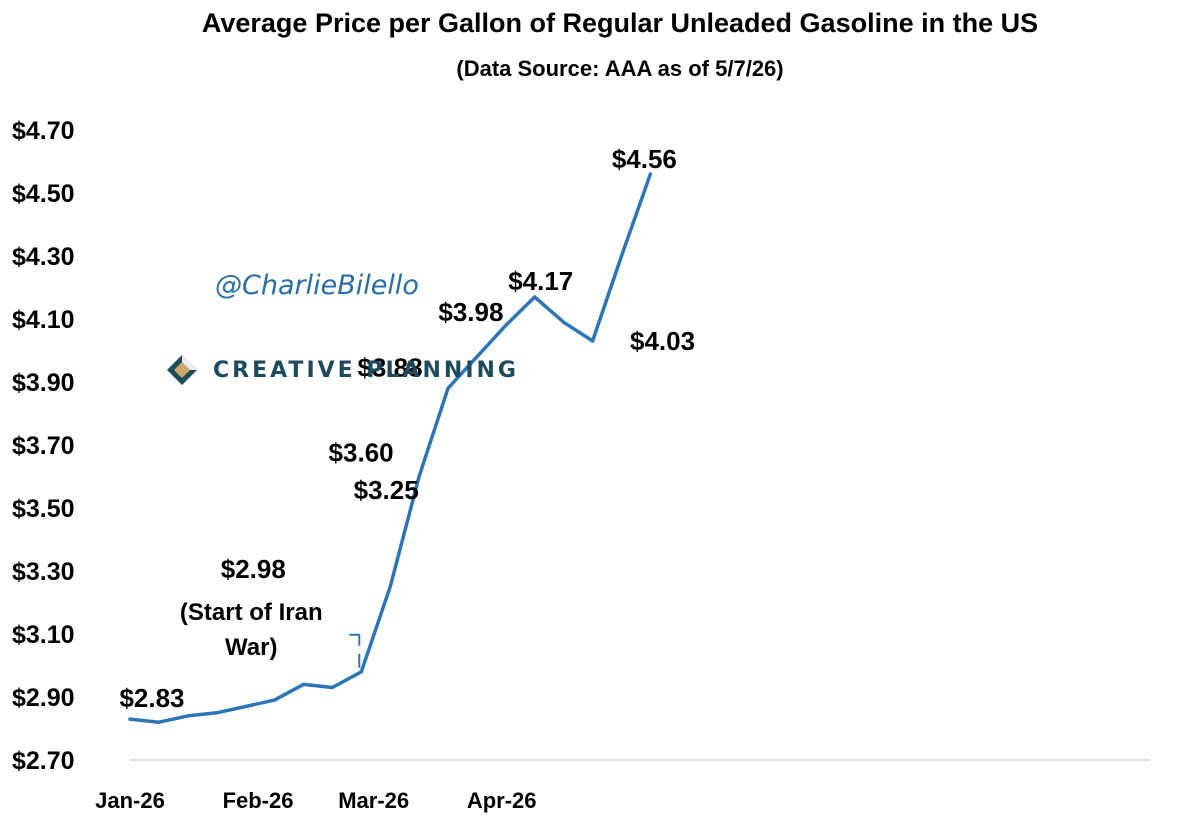  What do you see at coordinates (43, 257) in the screenshot?
I see `y-tick-label: $4.30` at bounding box center [43, 257].